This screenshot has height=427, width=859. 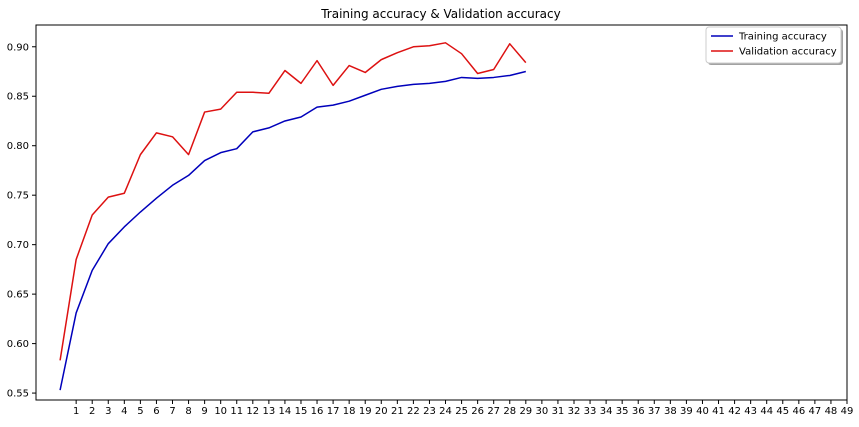 What do you see at coordinates (654, 411) in the screenshot?
I see `x-tick-label: 37` at bounding box center [654, 411].